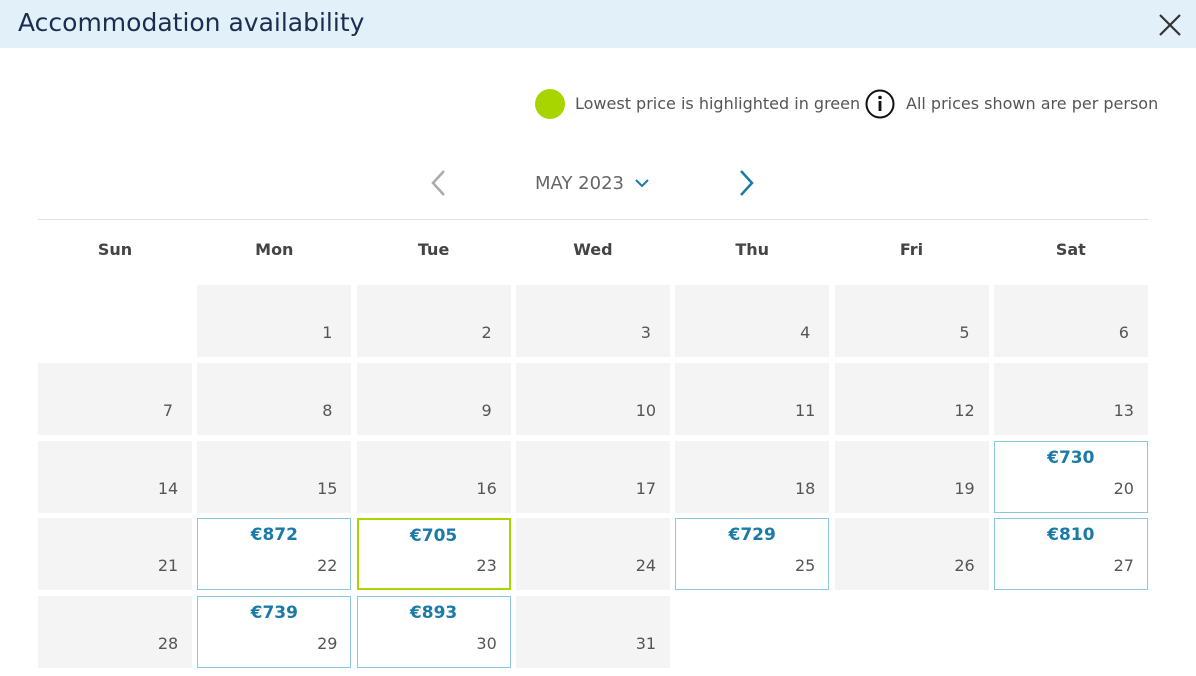 The width and height of the screenshot is (1196, 676). I want to click on day-cell: 26, so click(911, 554).